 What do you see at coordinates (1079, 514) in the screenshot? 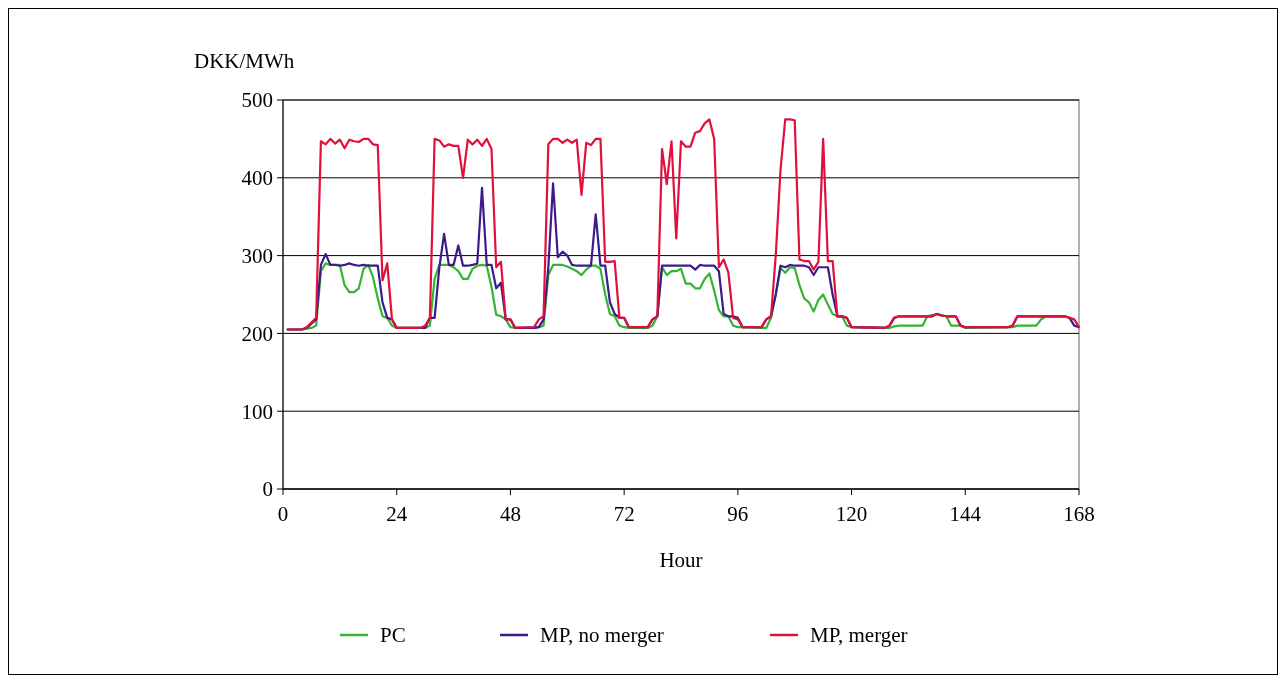
I see `x-tick-label: 168` at bounding box center [1079, 514].